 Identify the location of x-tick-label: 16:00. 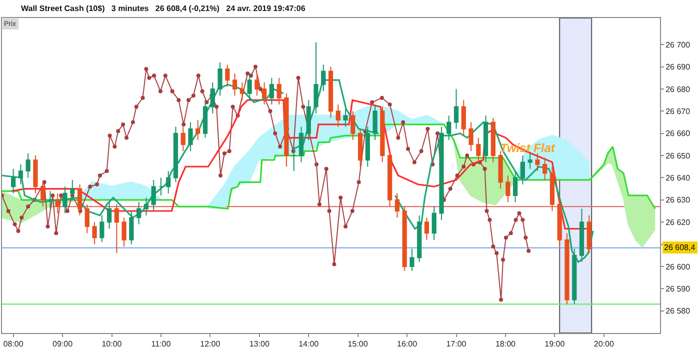
(407, 344).